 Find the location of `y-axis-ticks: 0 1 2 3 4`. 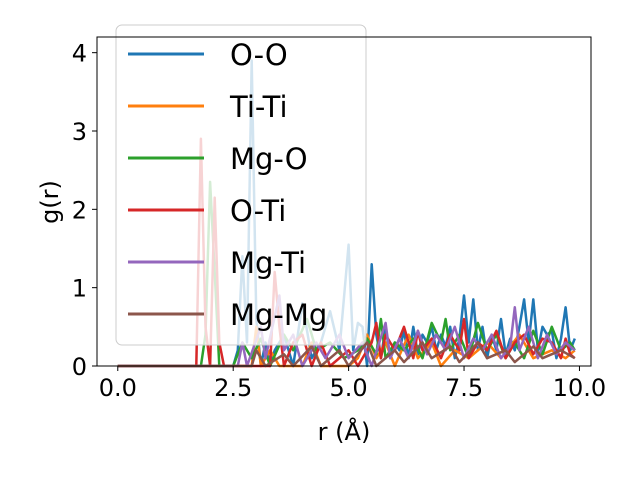

y-axis-ticks: 0 1 2 3 4 is located at coordinates (84, 210).